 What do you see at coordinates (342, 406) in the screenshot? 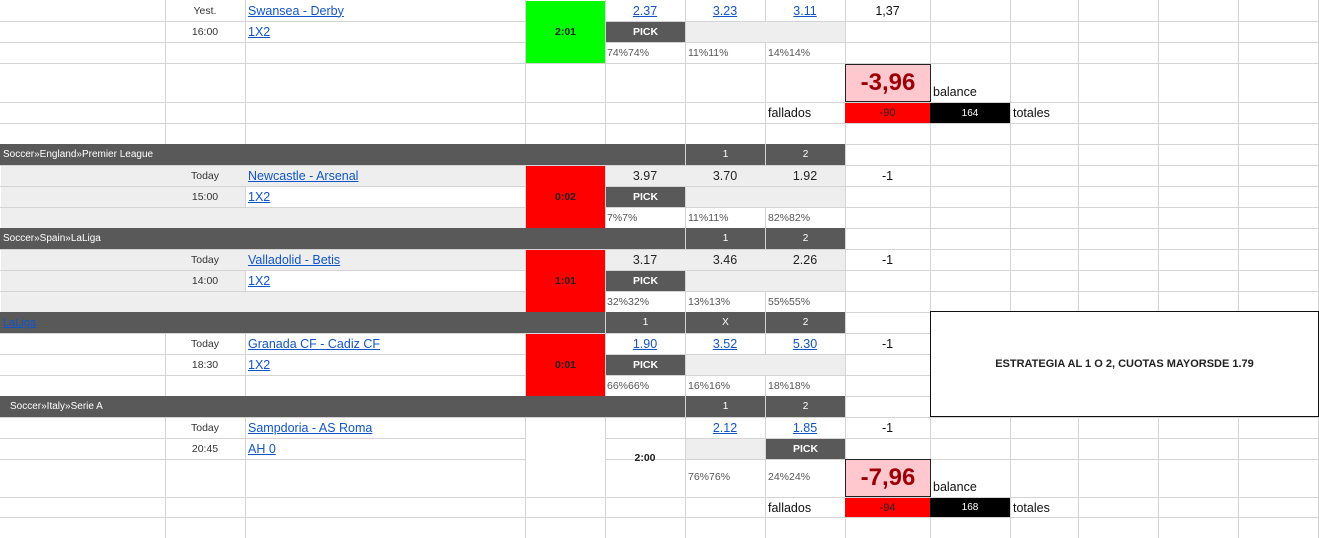
I see `league-header: Soccer»Italy»Serie A` at bounding box center [342, 406].